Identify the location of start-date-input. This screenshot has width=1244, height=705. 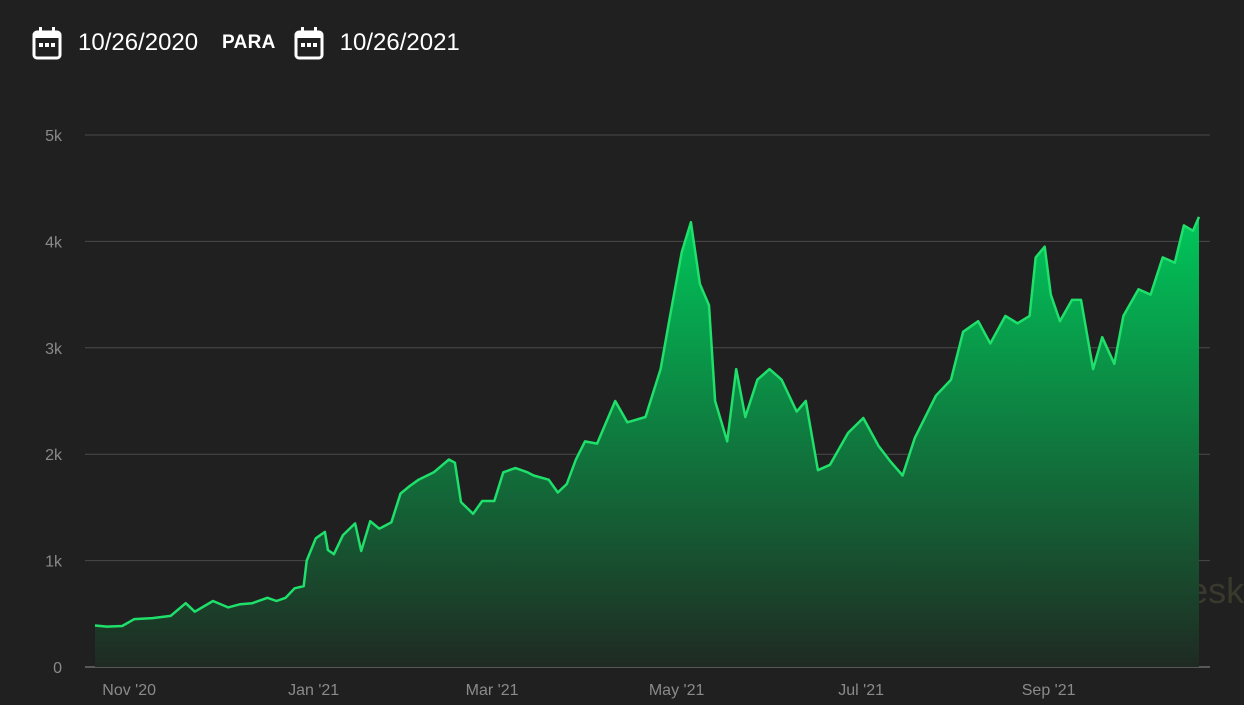
(142, 43).